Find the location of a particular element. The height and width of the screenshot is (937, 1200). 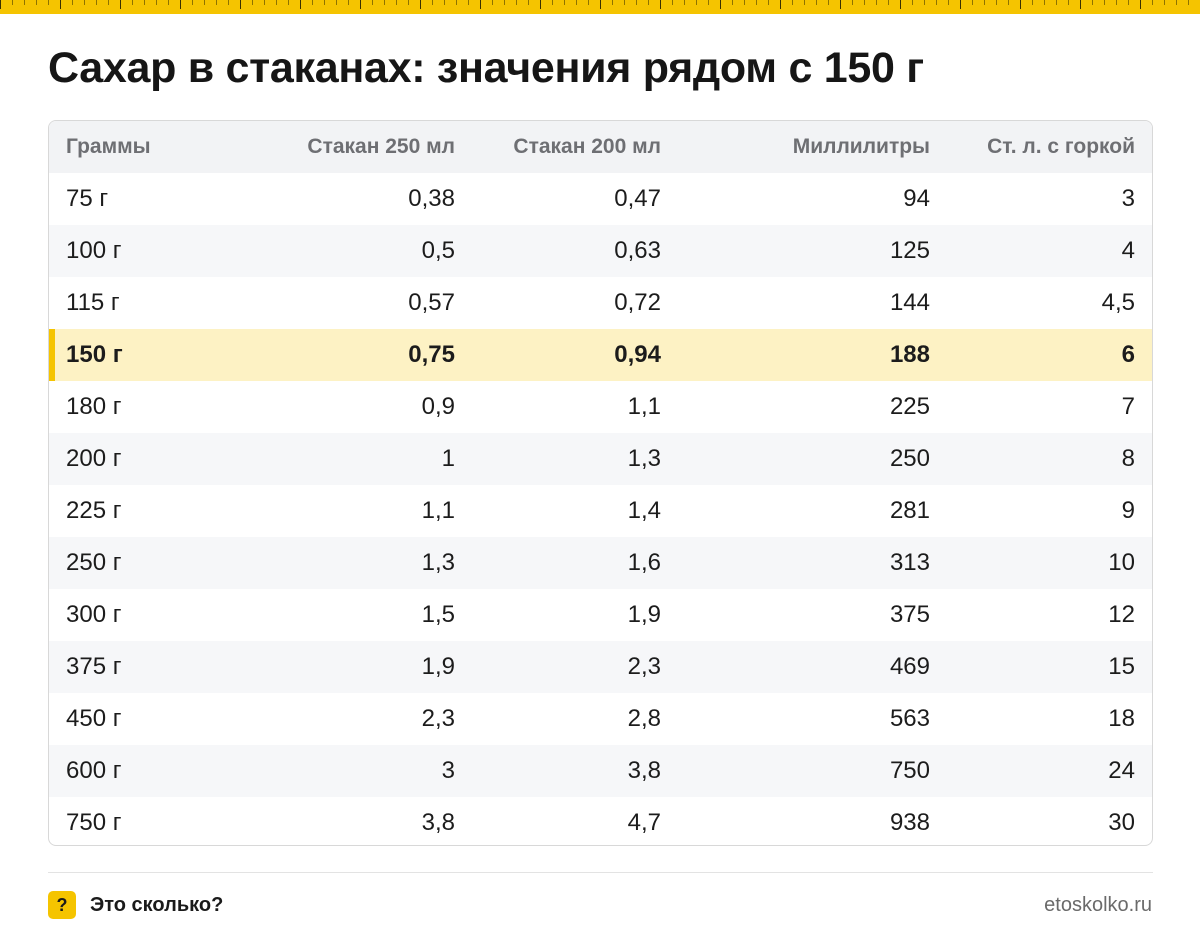

cell-cup-250: 3,8 is located at coordinates (438, 822).